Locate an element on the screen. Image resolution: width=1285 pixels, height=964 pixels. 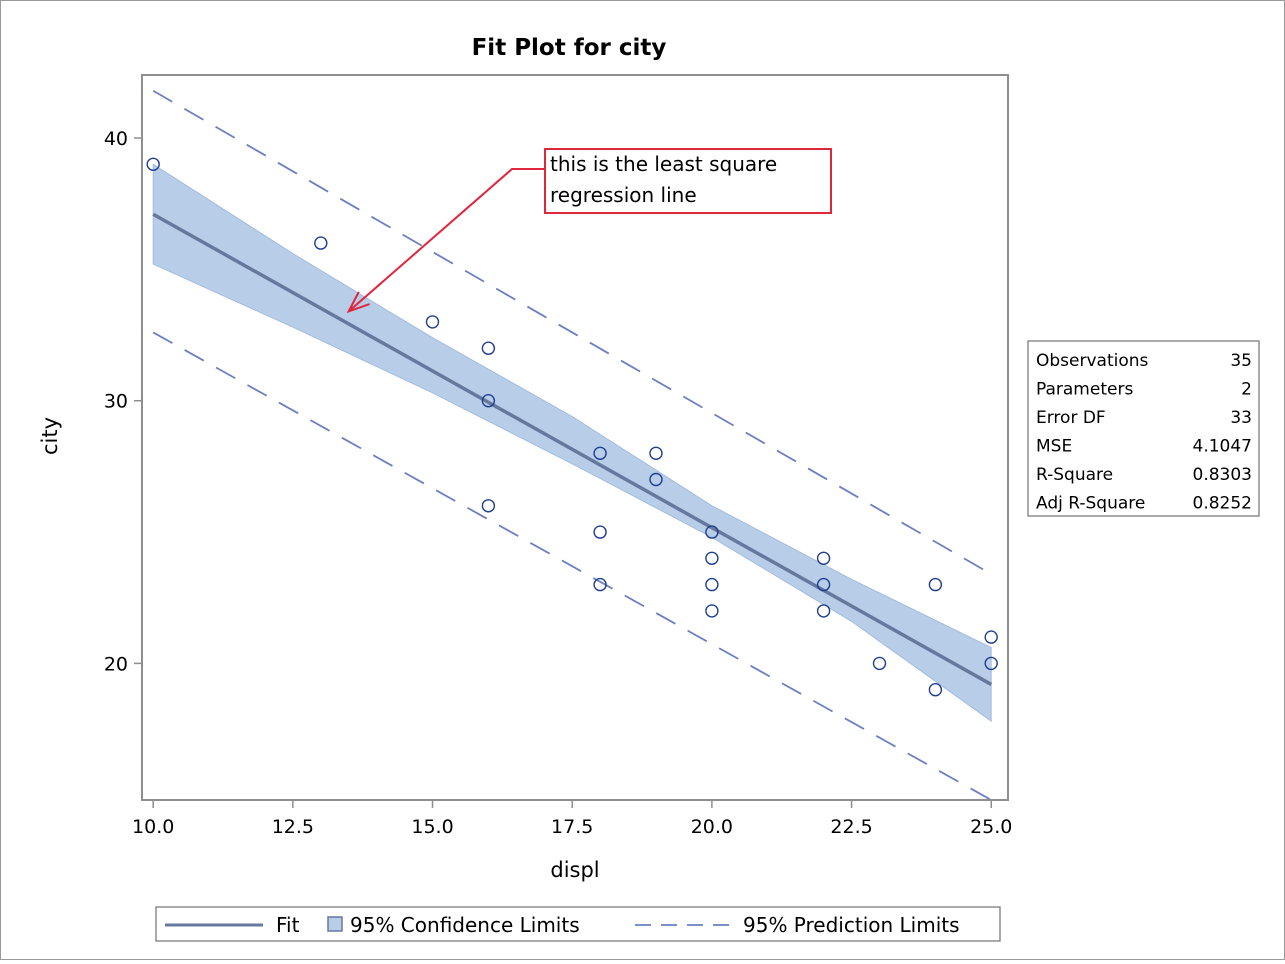
stats-value-2: 33 is located at coordinates (1241, 418).